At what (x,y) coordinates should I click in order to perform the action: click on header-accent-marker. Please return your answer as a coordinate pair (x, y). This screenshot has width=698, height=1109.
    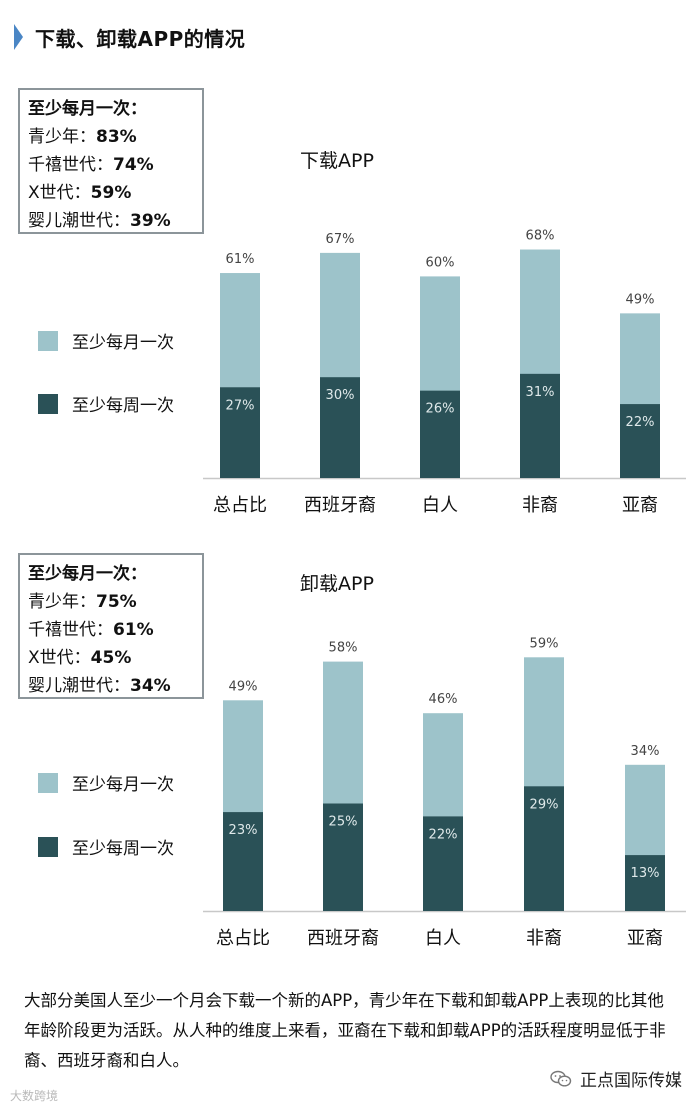
    Looking at the image, I should click on (18, 37).